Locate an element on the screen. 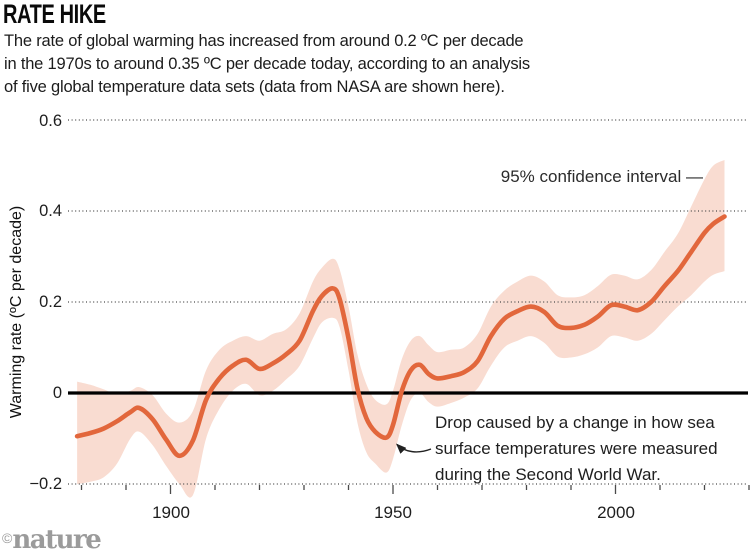 The height and width of the screenshot is (557, 751). y-tick-label: −0.2 is located at coordinates (45, 484).